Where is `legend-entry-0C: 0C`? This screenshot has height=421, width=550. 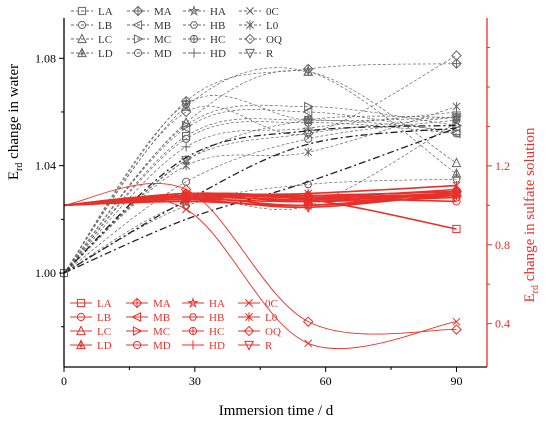 legend-entry-0C: 0C is located at coordinates (259, 12).